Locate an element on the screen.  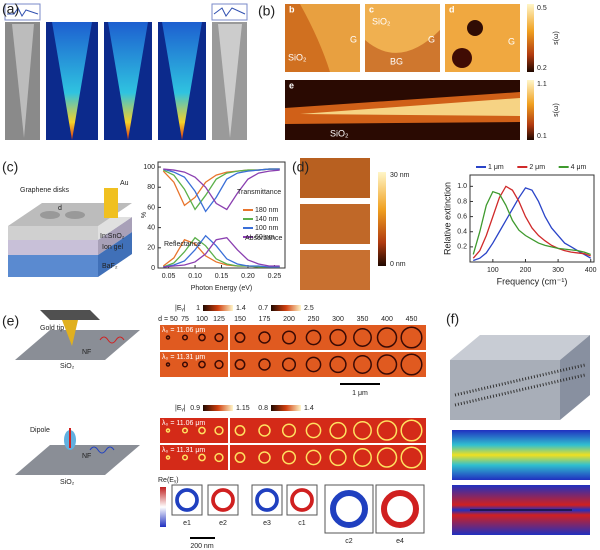
cbar-tick: 2.5 is located at coordinates (309, 308).